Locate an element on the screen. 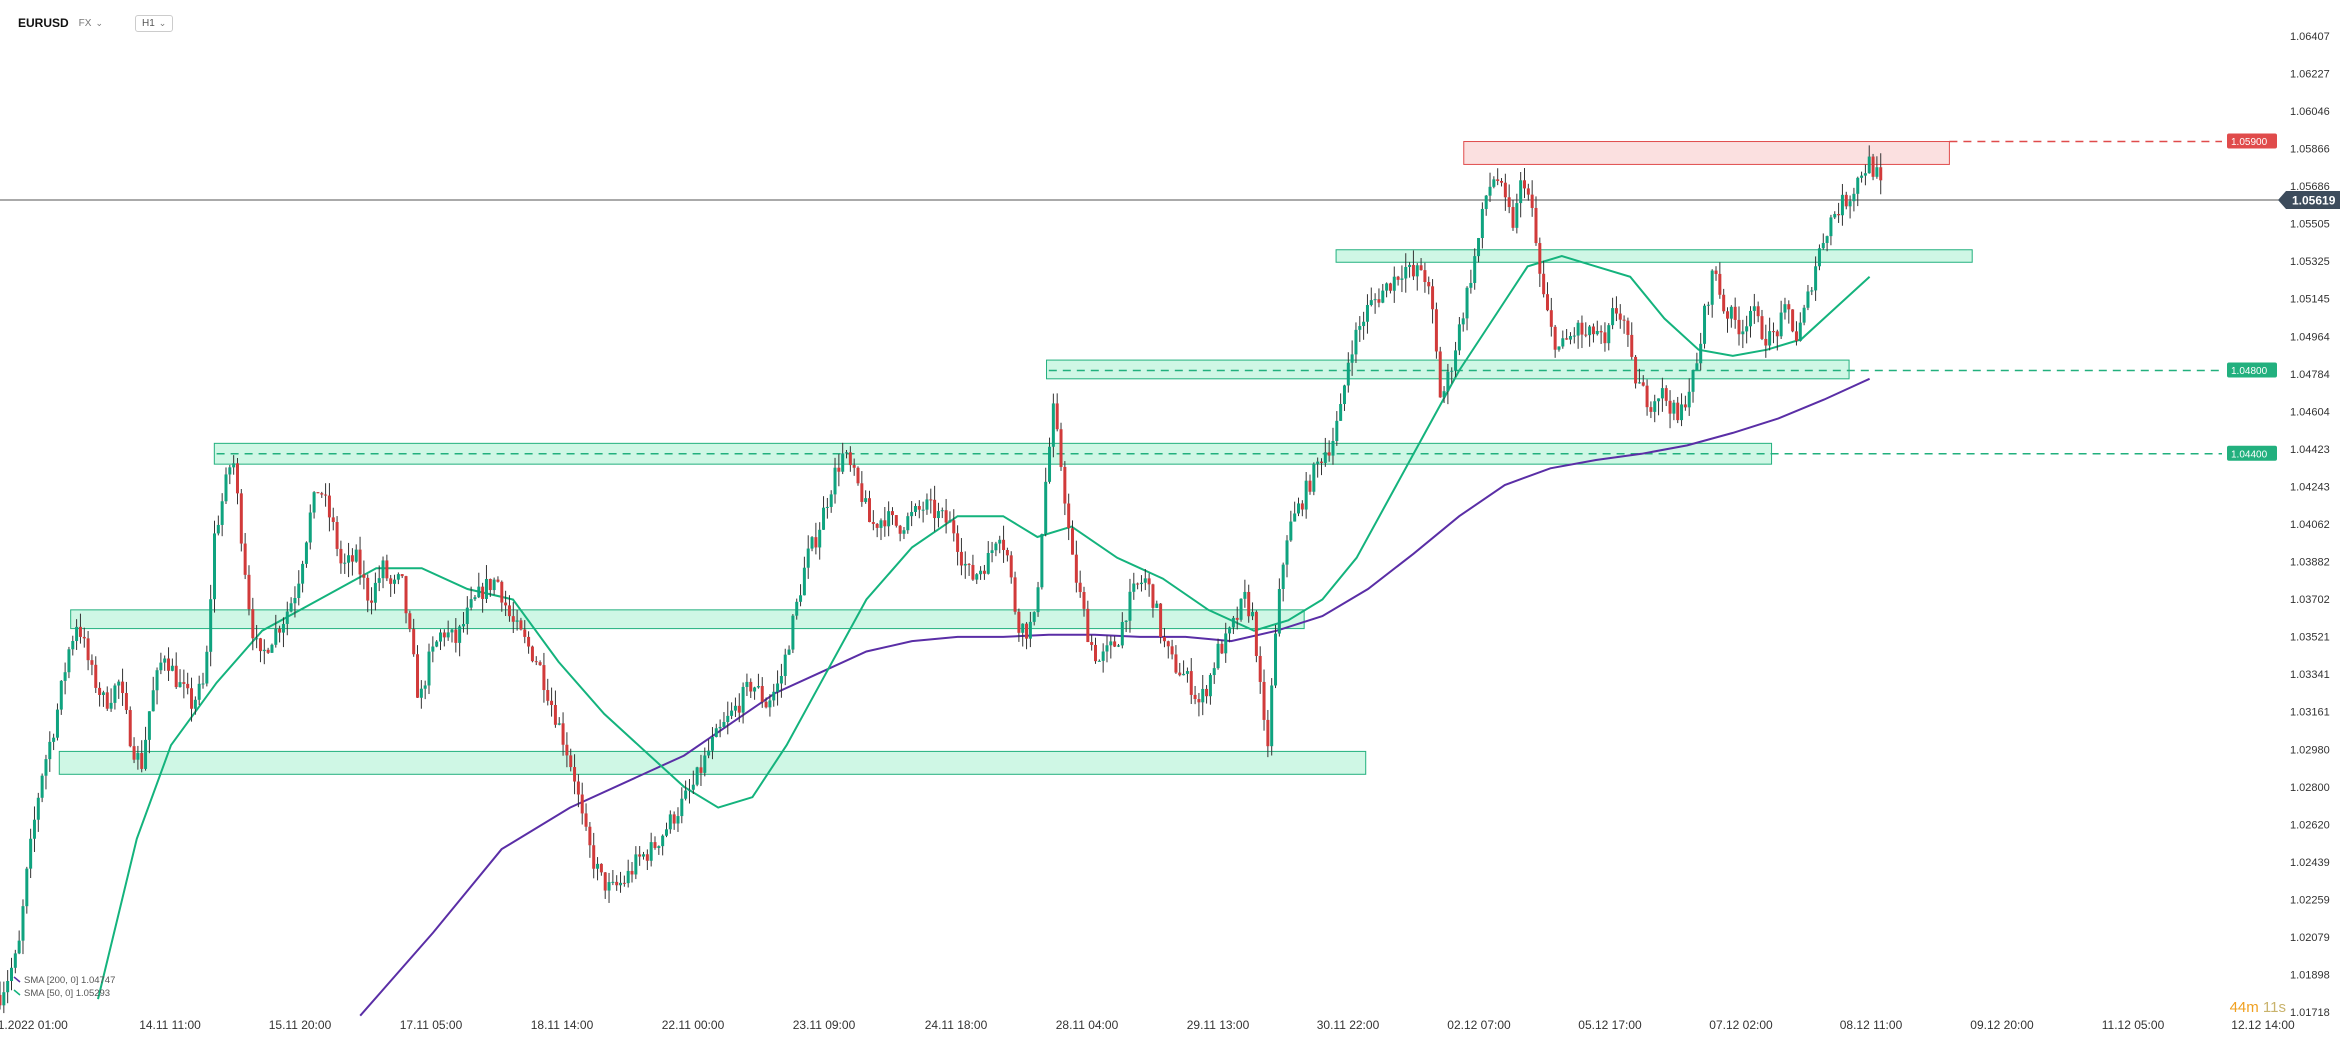 This screenshot has height=1039, width=2346. level-badge is located at coordinates (2252, 370).